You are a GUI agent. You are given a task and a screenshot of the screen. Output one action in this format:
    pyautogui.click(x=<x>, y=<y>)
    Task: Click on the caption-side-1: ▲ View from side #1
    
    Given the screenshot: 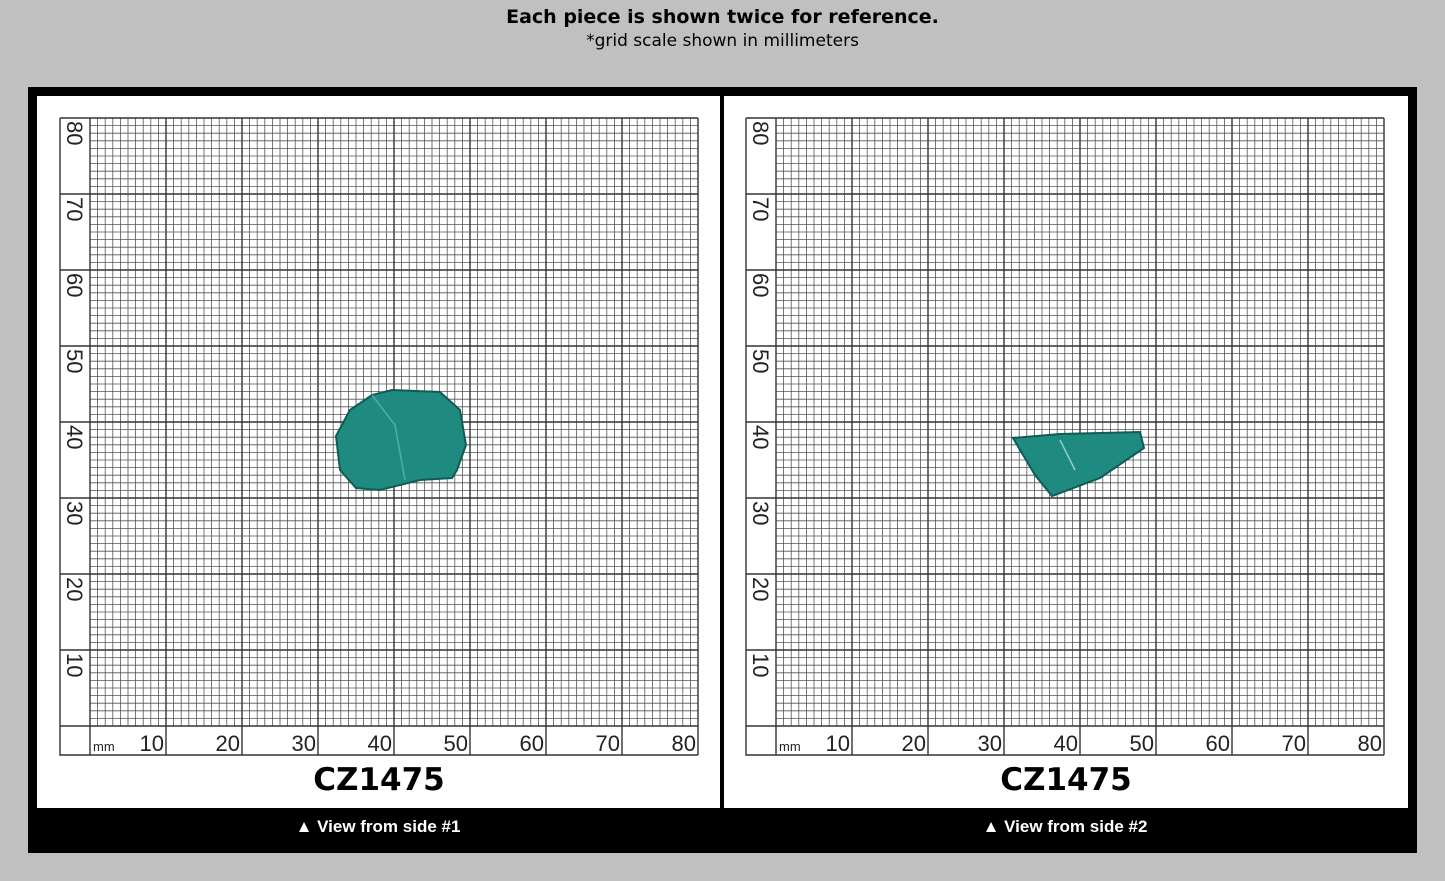 What is the action you would take?
    pyautogui.click(x=378, y=826)
    